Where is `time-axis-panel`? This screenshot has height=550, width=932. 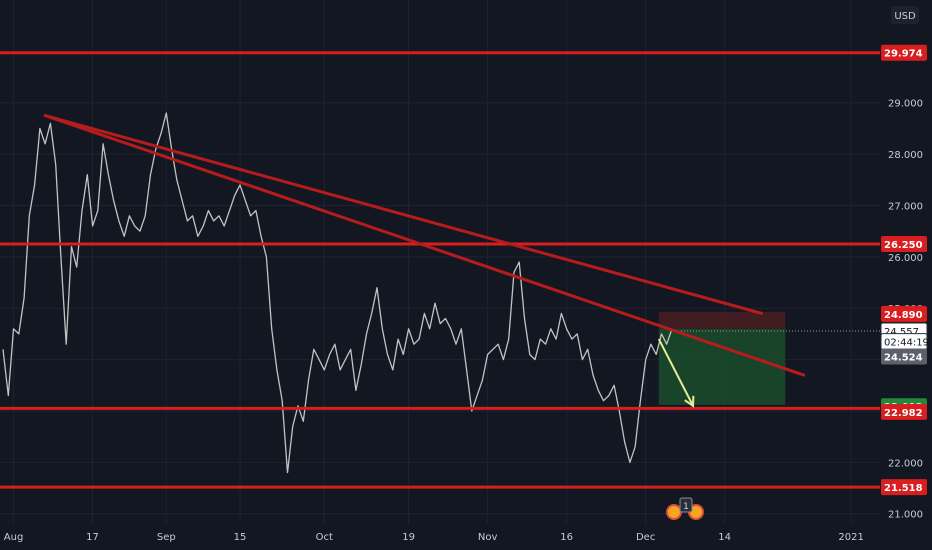
time-axis-panel is located at coordinates (440, 537).